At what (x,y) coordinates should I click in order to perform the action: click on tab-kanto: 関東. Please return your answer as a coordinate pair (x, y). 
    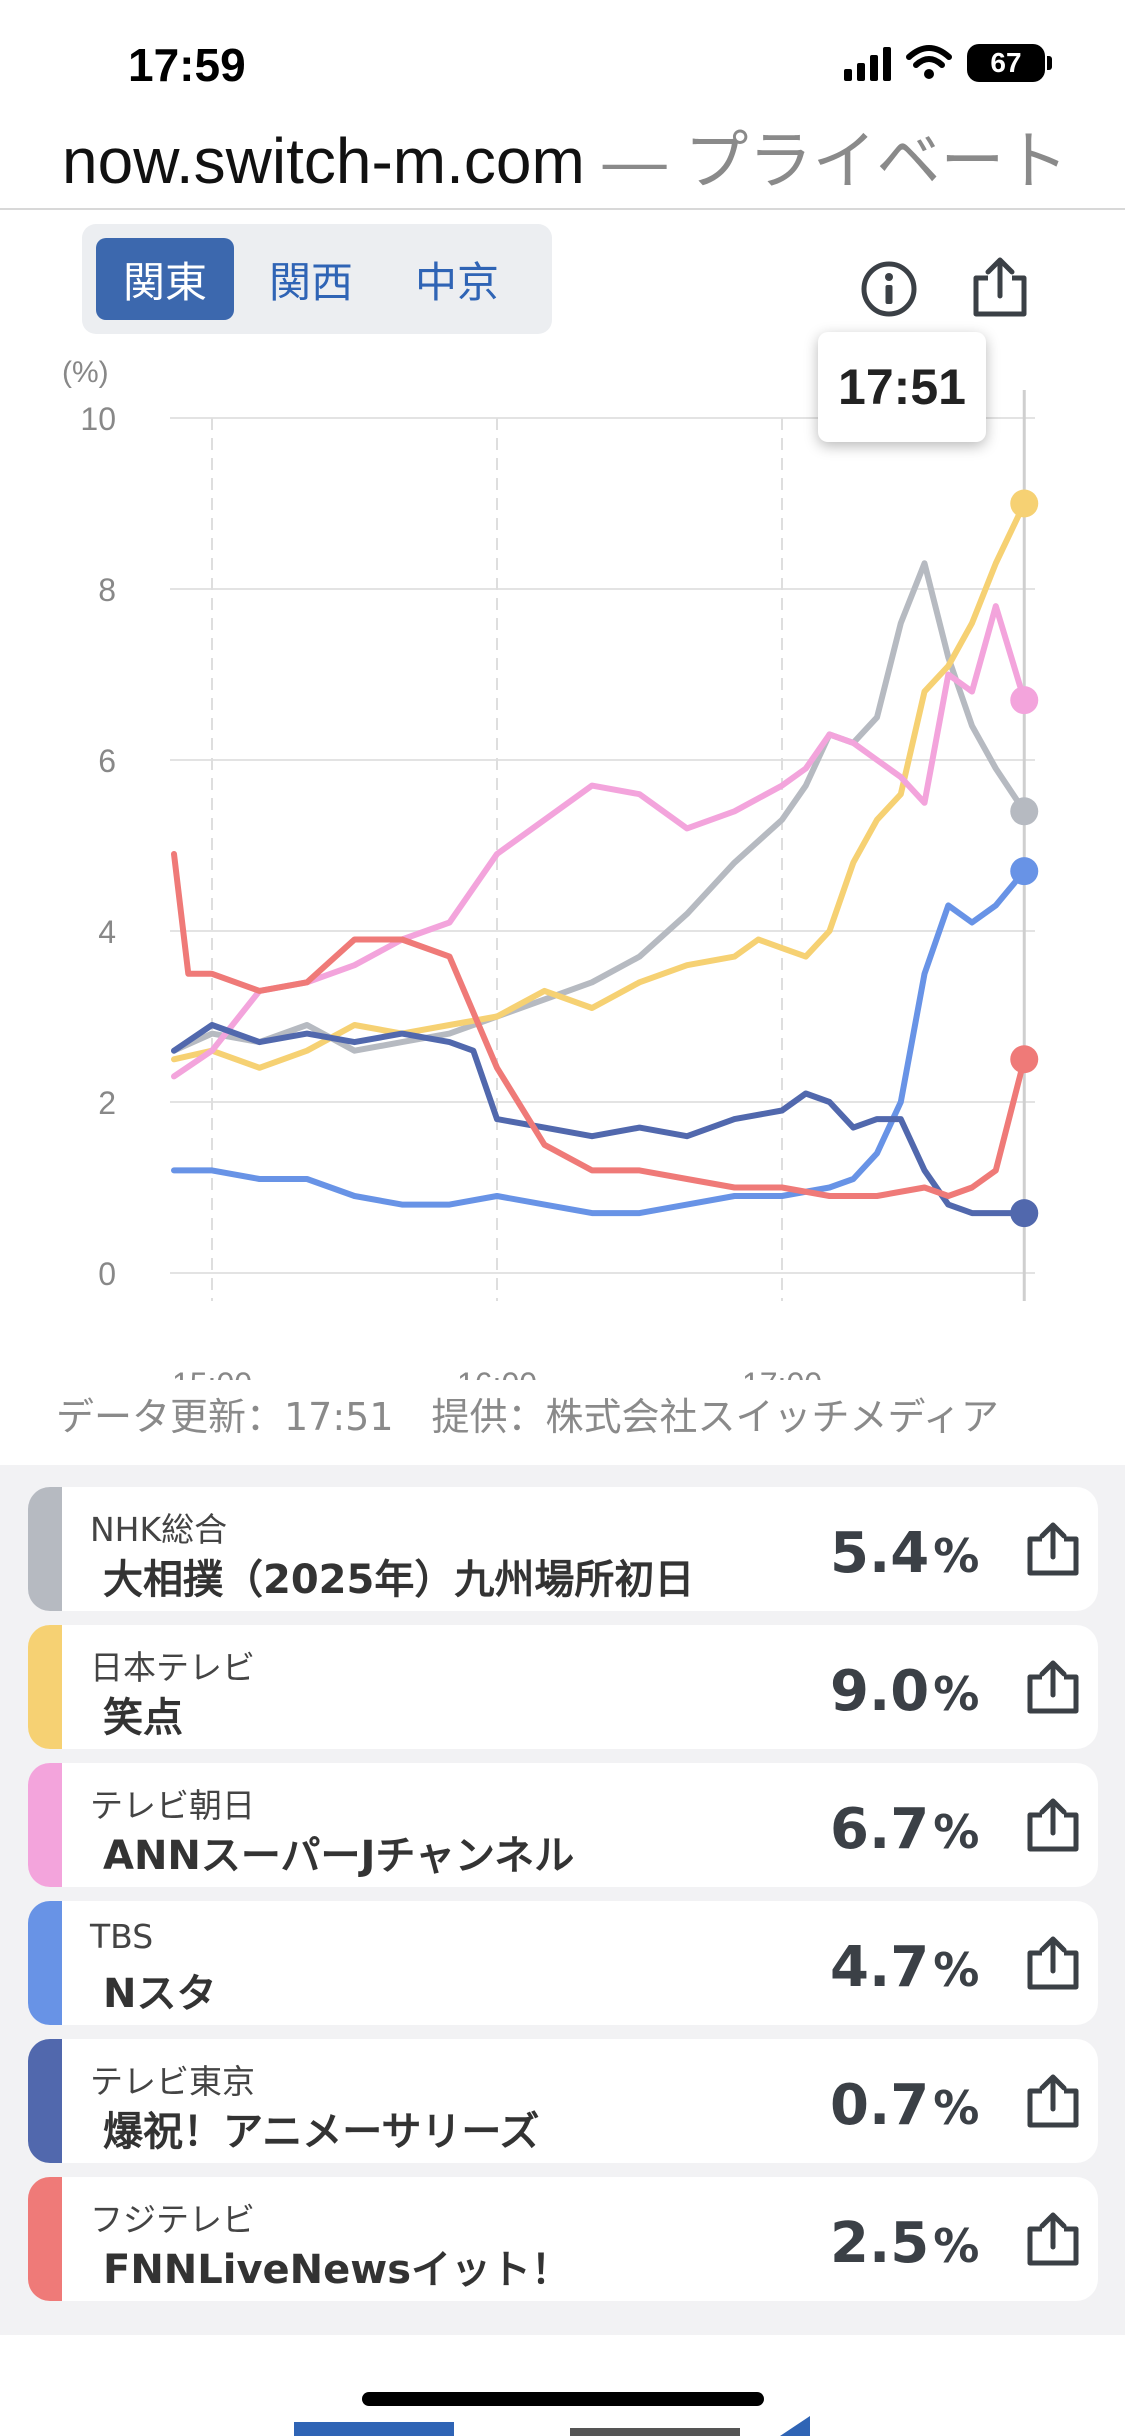
    Looking at the image, I should click on (165, 279).